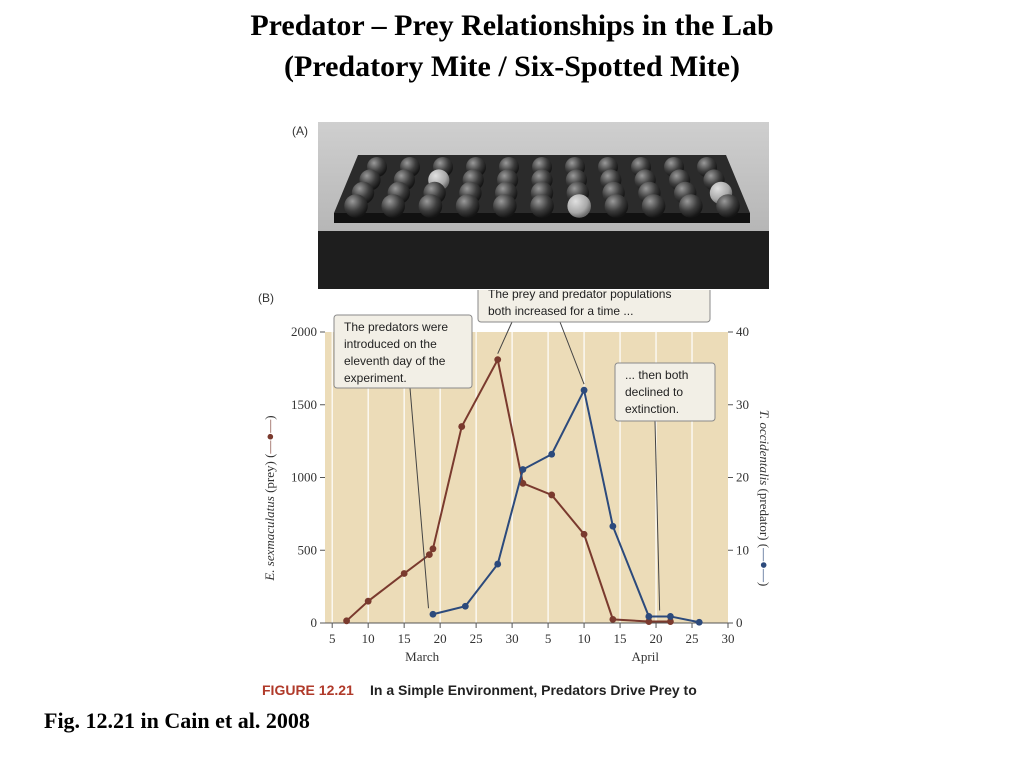 The width and height of the screenshot is (1024, 768). I want to click on callout-both-declined, so click(665, 392).